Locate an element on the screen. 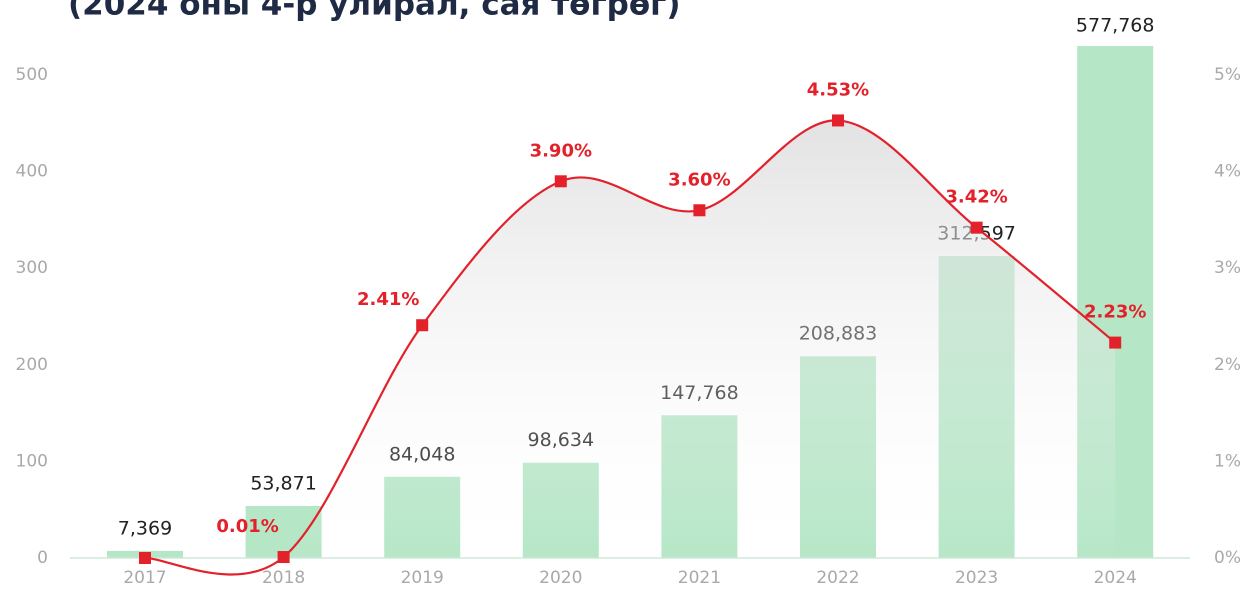 The width and height of the screenshot is (1246, 596). y2-tick-label: 5% is located at coordinates (1227, 75).